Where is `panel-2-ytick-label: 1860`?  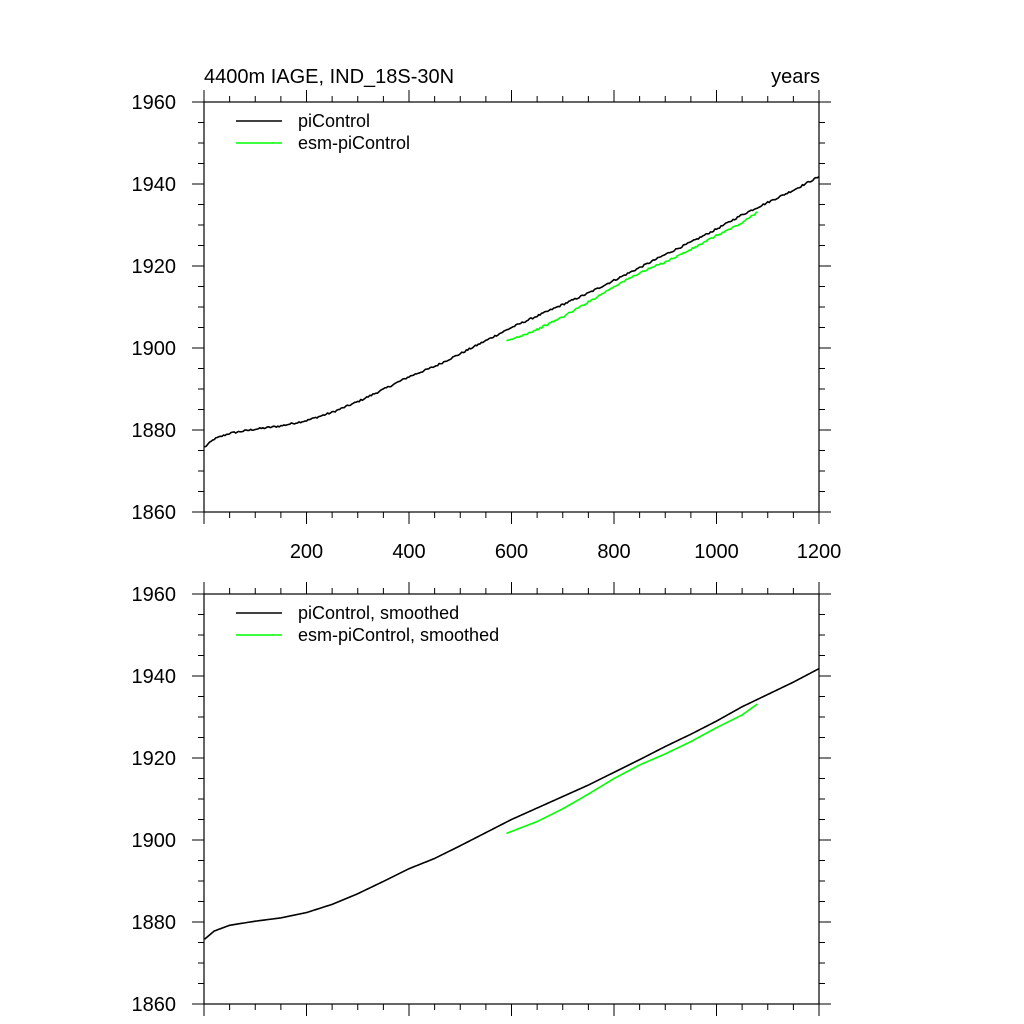
panel-2-ytick-label: 1860 is located at coordinates (154, 1005).